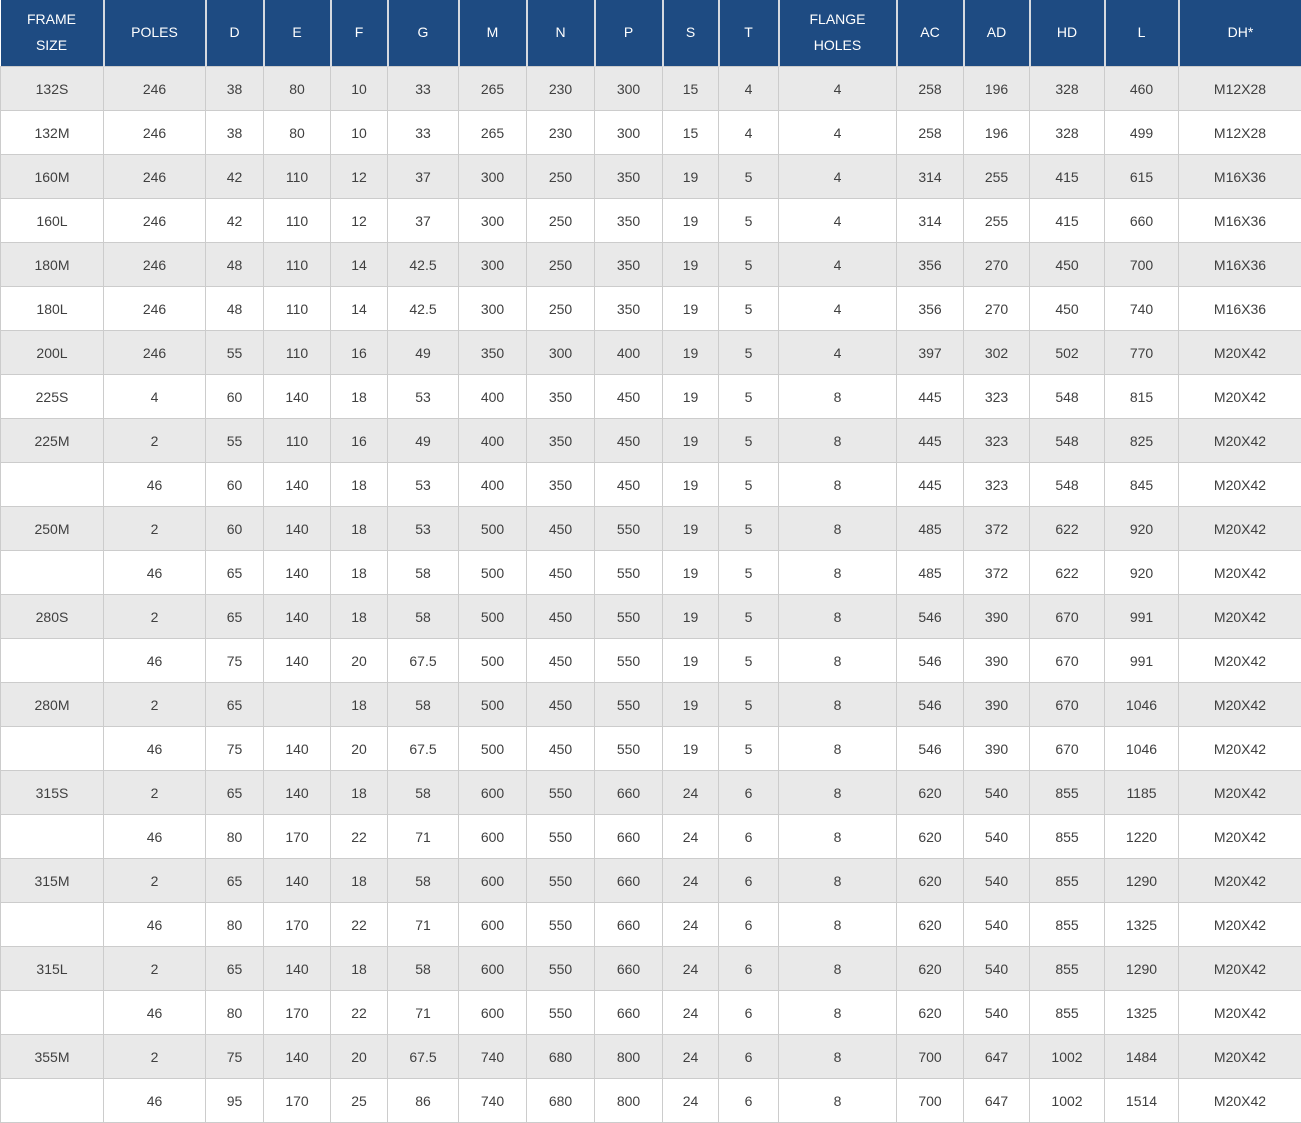 This screenshot has width=1301, height=1123. I want to click on cell-frame-size: 280M, so click(52, 704).